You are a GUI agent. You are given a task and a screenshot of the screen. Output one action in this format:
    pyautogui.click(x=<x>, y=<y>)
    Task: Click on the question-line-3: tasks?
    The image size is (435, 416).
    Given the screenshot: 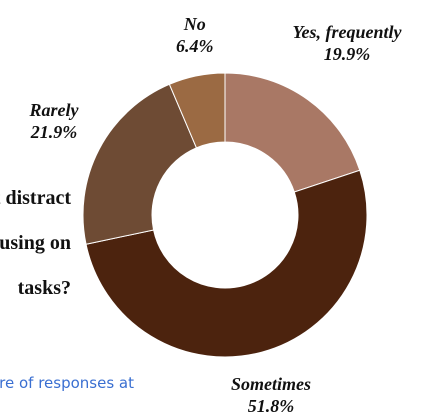 What is the action you would take?
    pyautogui.click(x=44, y=288)
    